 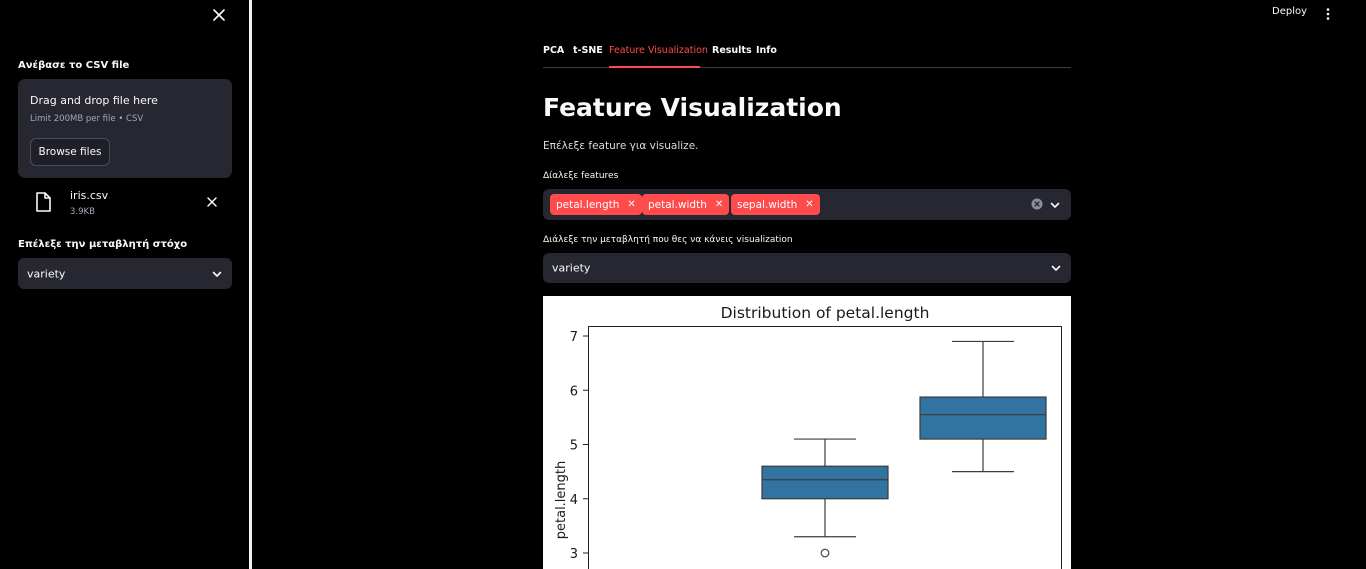 I want to click on file-size: 3.9KB, so click(x=82, y=212).